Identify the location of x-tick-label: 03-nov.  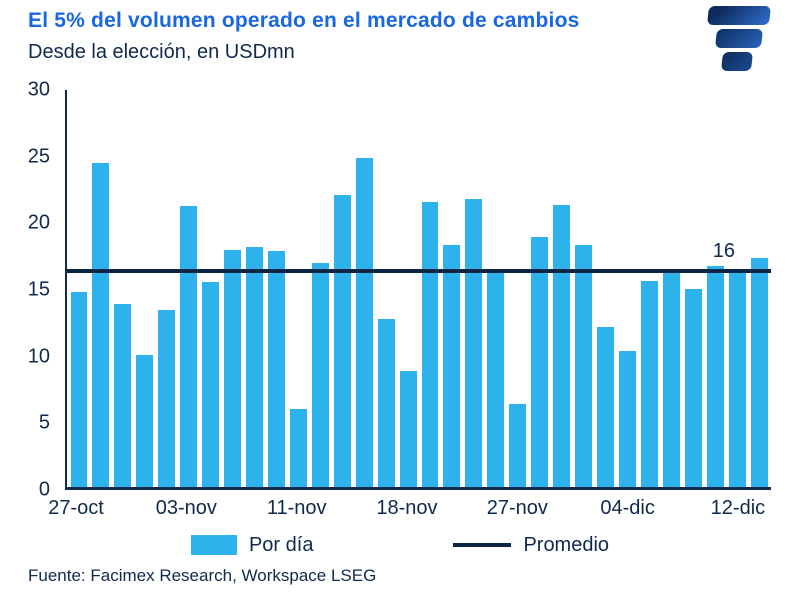
(186, 508).